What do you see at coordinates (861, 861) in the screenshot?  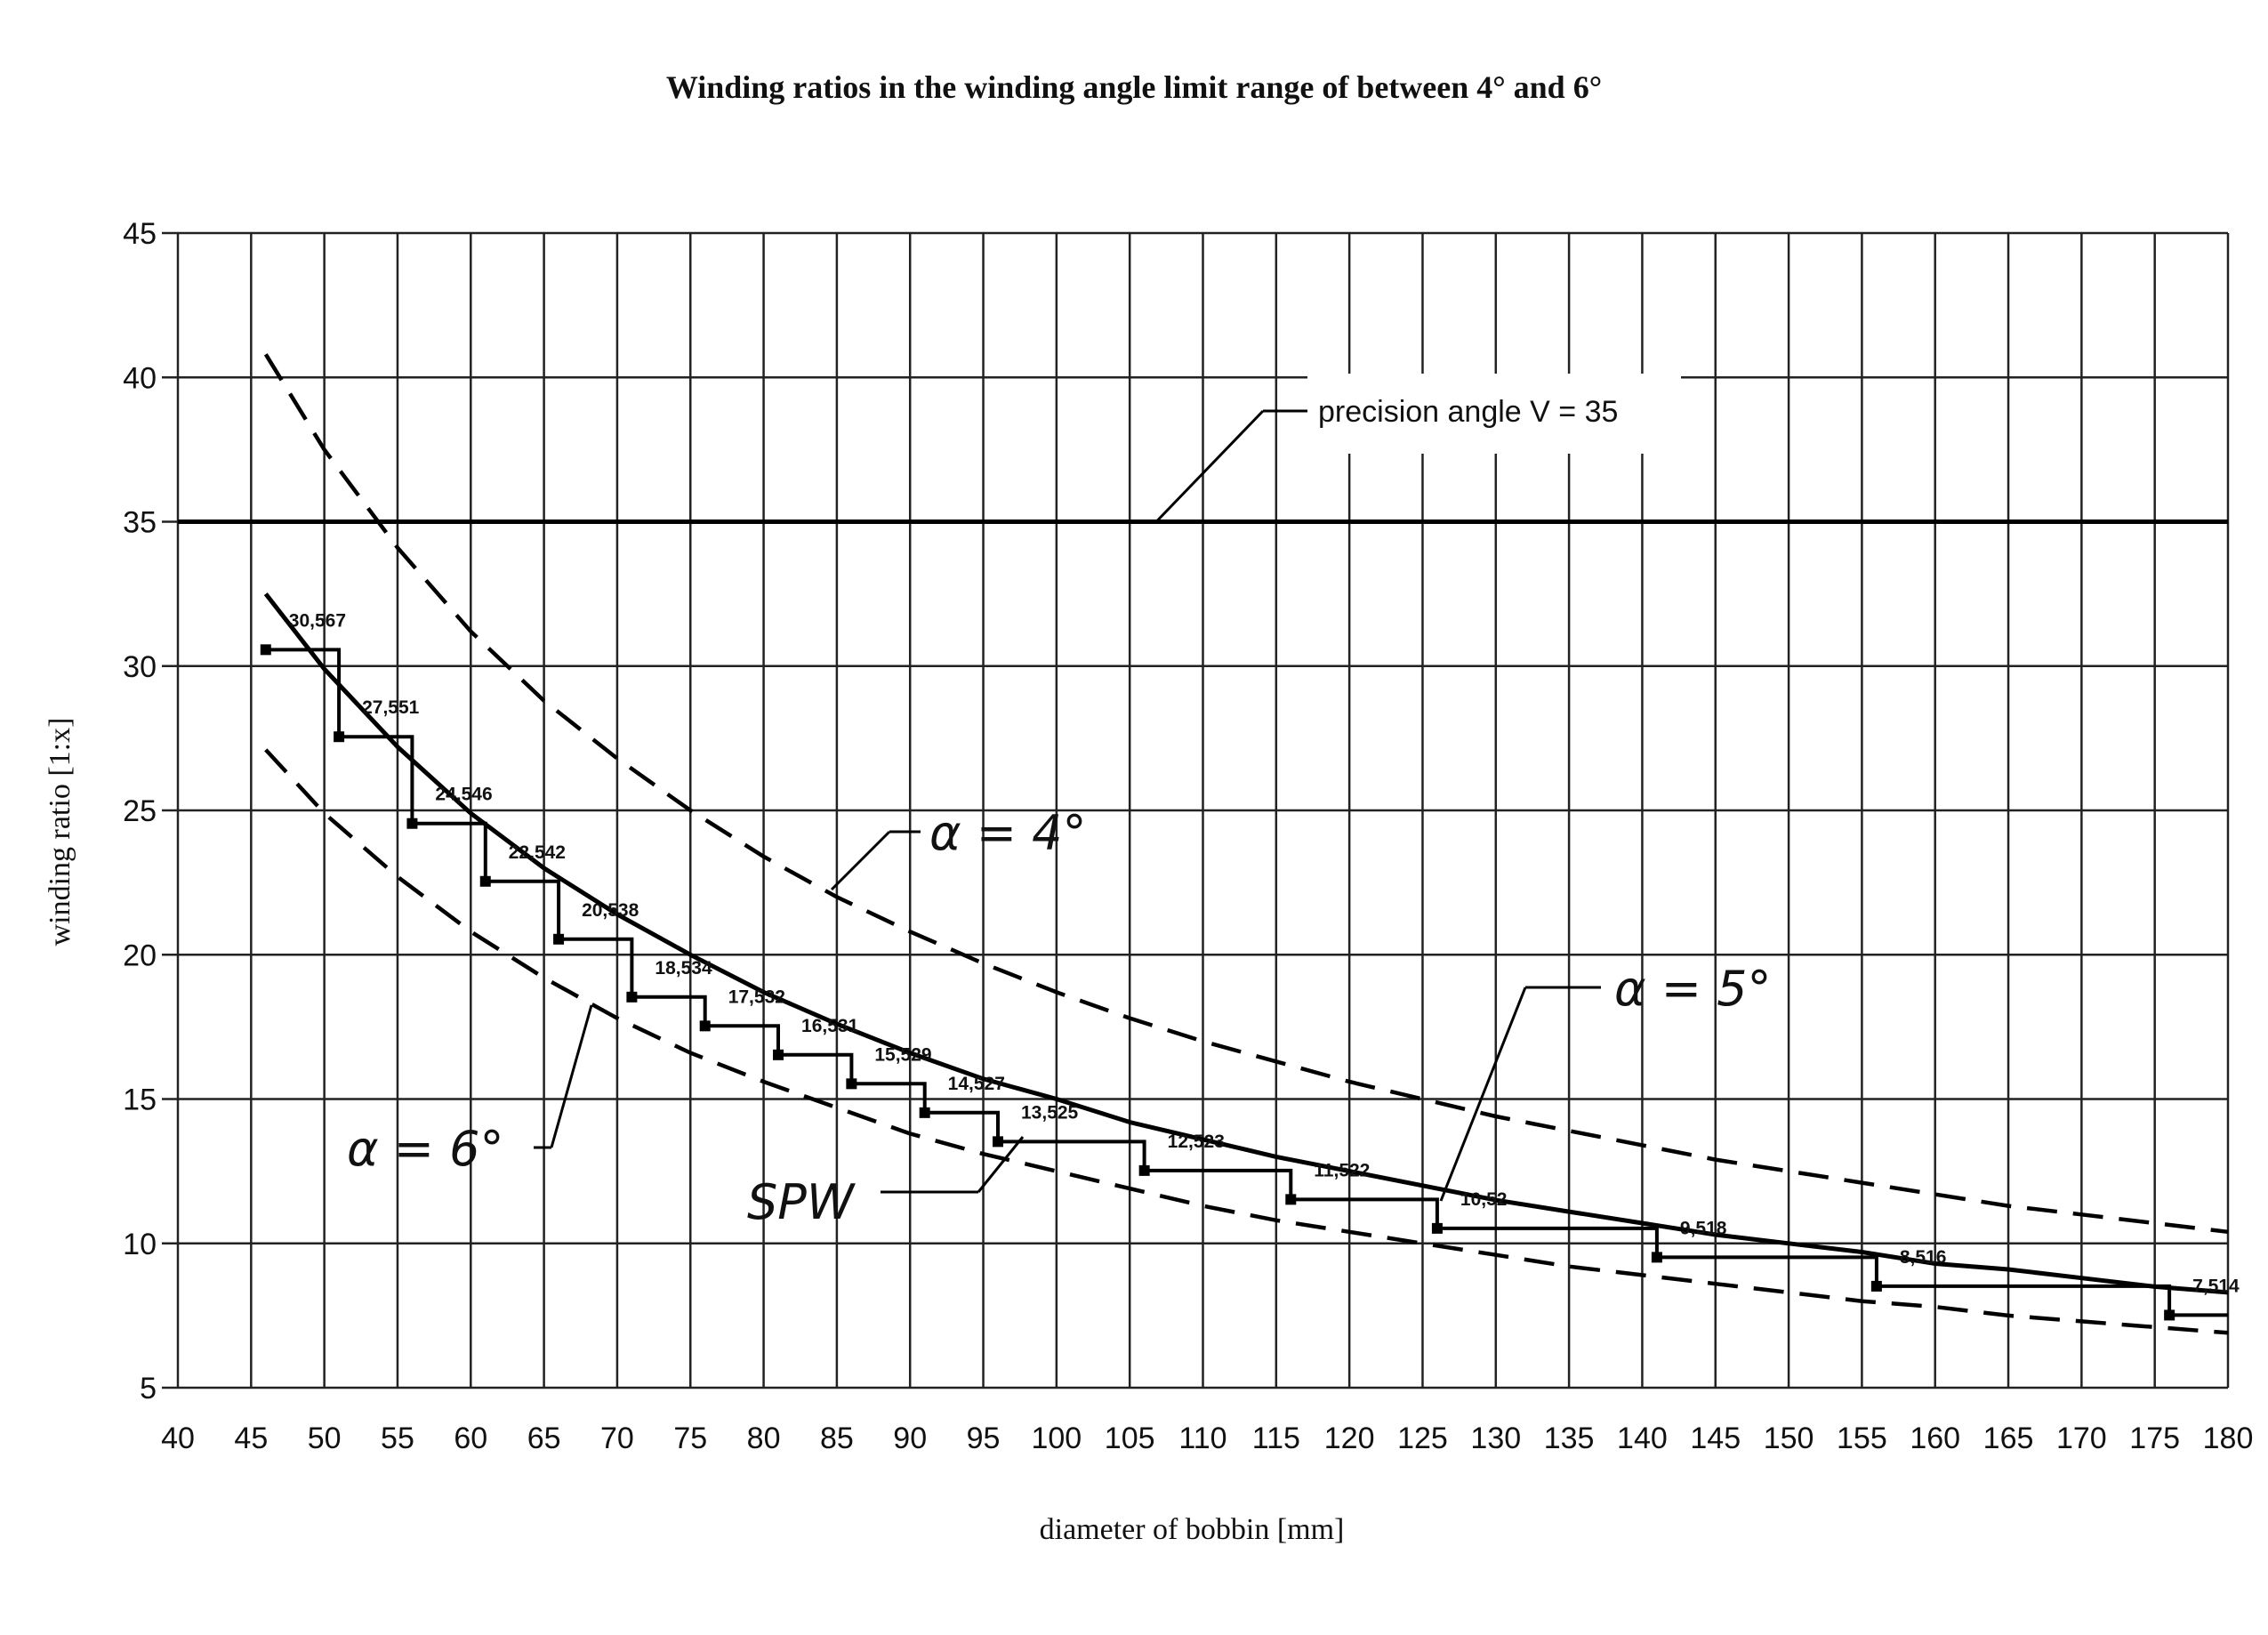 I see `alpha4-leader-line` at bounding box center [861, 861].